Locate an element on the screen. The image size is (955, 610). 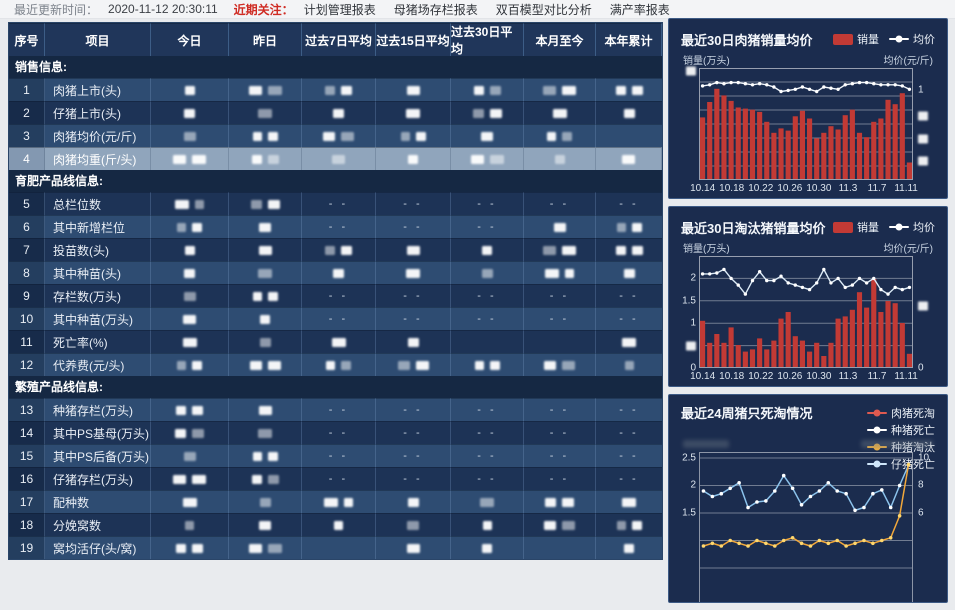
table-row: 14 其中PS基母(万头) - - - - - - - - - - is located at coordinates (335, 432).